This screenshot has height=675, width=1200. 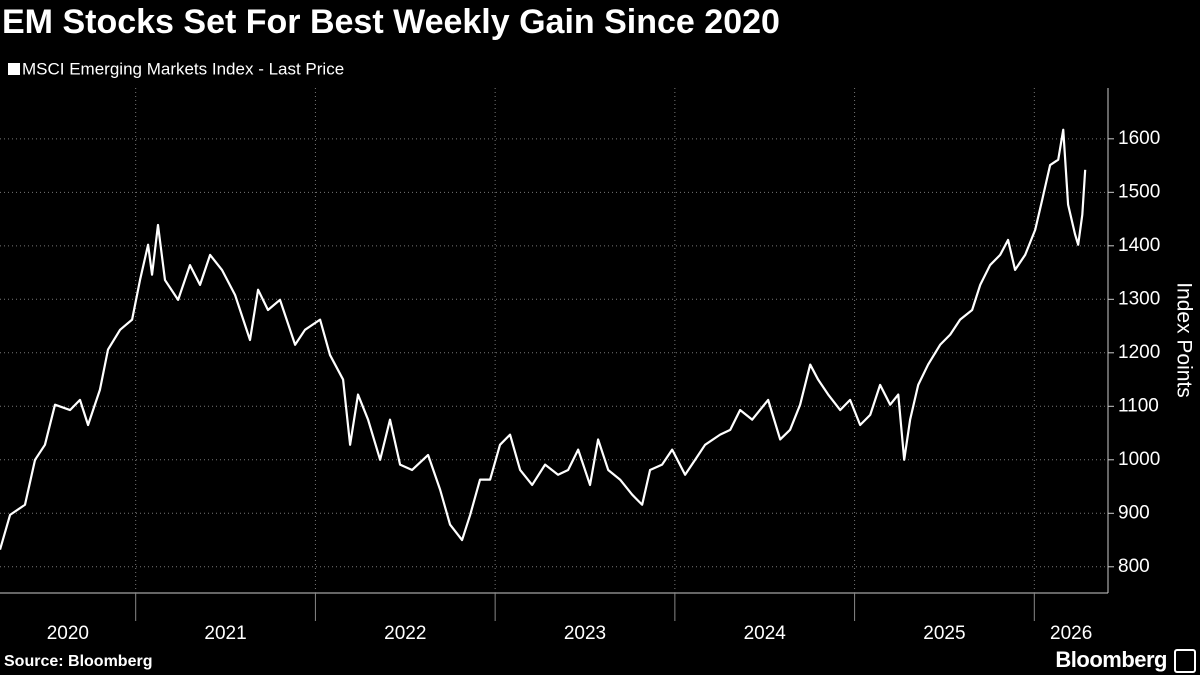 I want to click on x-tick-label: 2022, so click(x=405, y=633).